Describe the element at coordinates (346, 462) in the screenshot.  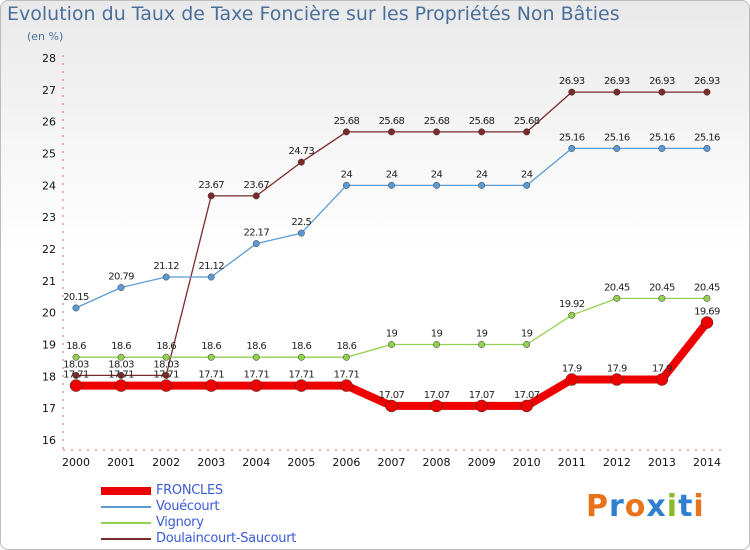
I see `x-tick-label: 2006` at that location.